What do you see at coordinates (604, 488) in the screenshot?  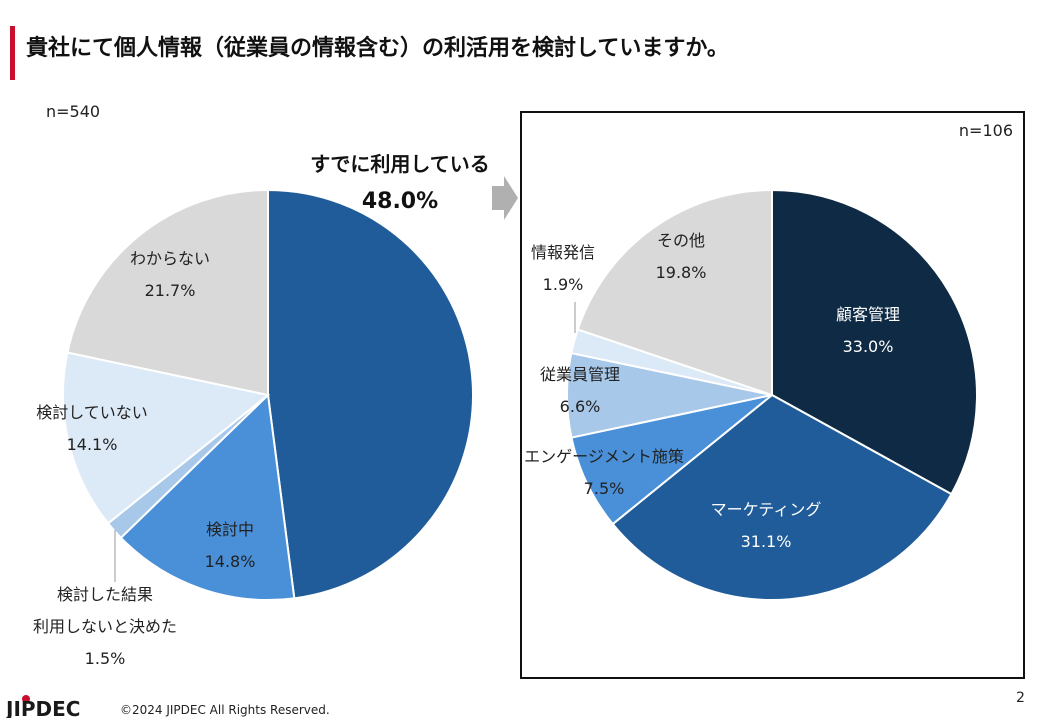 I see `slice-value-label: 7.5%` at bounding box center [604, 488].